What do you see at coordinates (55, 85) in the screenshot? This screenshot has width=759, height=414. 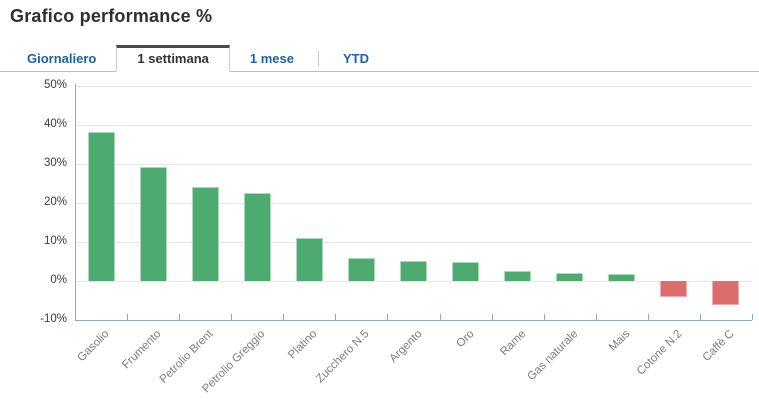 I see `y-axis-label: 50%` at bounding box center [55, 85].